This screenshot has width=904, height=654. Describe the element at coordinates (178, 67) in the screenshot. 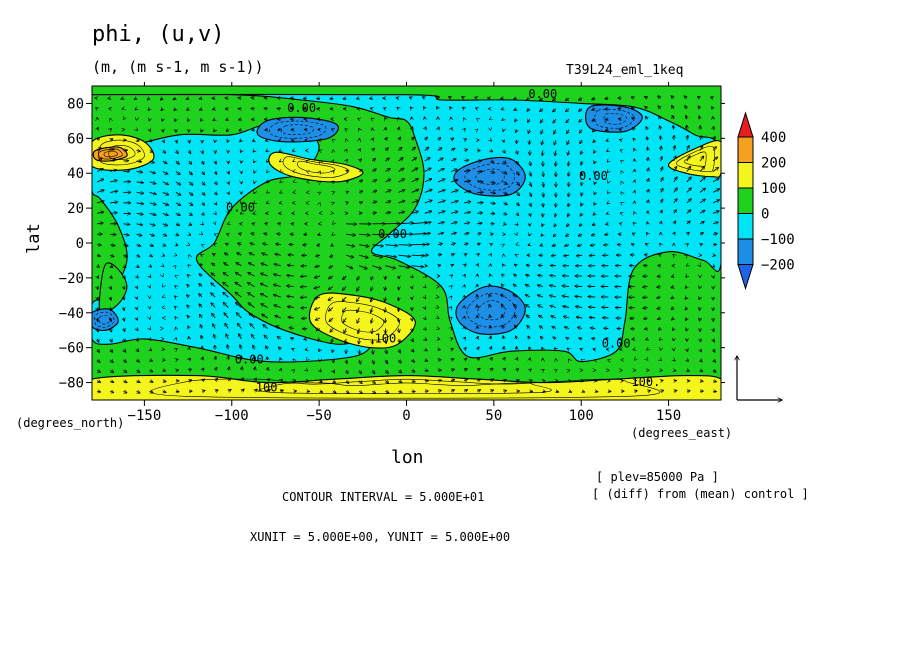

I see `chart-units: (m, (m s-1, m s-1))` at that location.